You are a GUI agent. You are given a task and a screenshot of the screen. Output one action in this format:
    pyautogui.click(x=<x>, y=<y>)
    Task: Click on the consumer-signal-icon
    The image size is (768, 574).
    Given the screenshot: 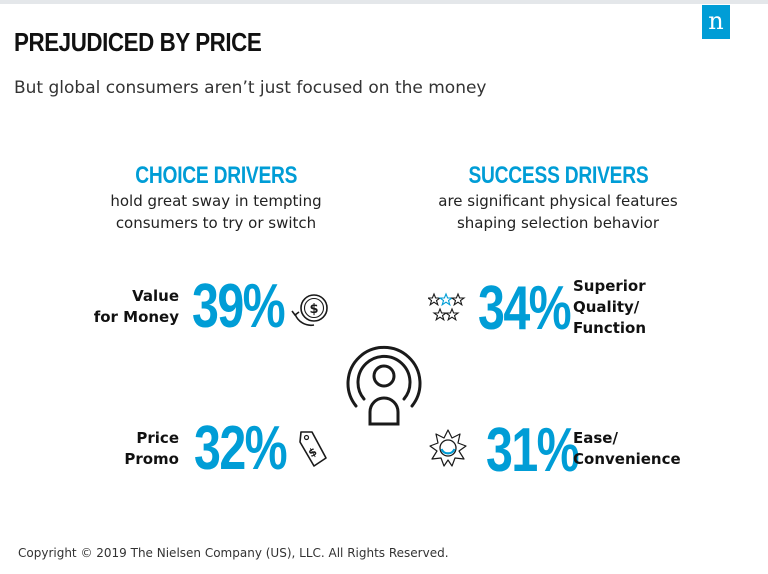 What is the action you would take?
    pyautogui.click(x=384, y=378)
    